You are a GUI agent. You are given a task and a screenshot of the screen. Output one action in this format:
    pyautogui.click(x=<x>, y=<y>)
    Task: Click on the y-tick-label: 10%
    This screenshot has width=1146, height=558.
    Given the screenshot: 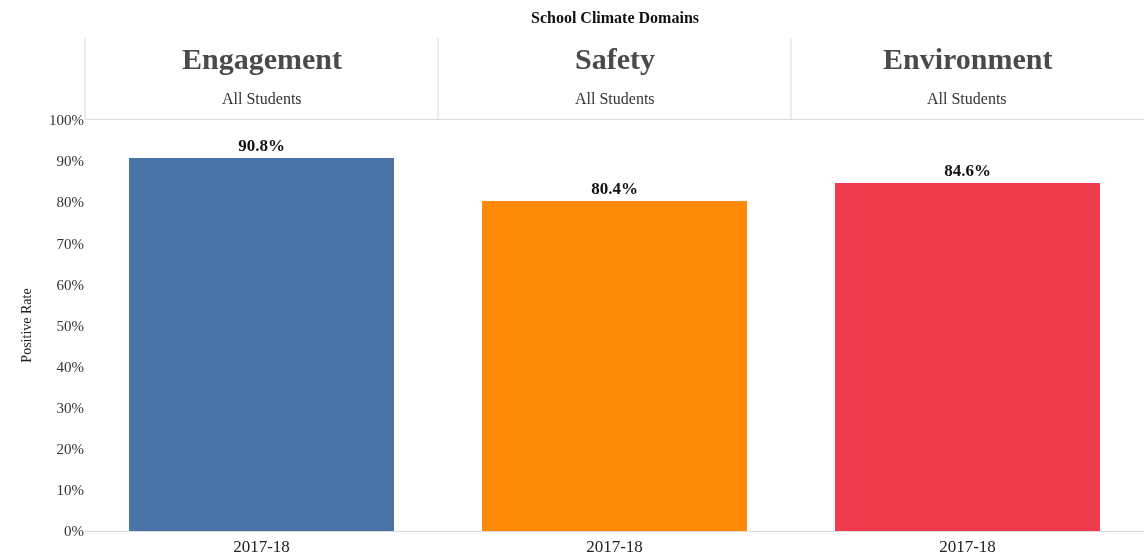 What is the action you would take?
    pyautogui.click(x=70, y=490)
    